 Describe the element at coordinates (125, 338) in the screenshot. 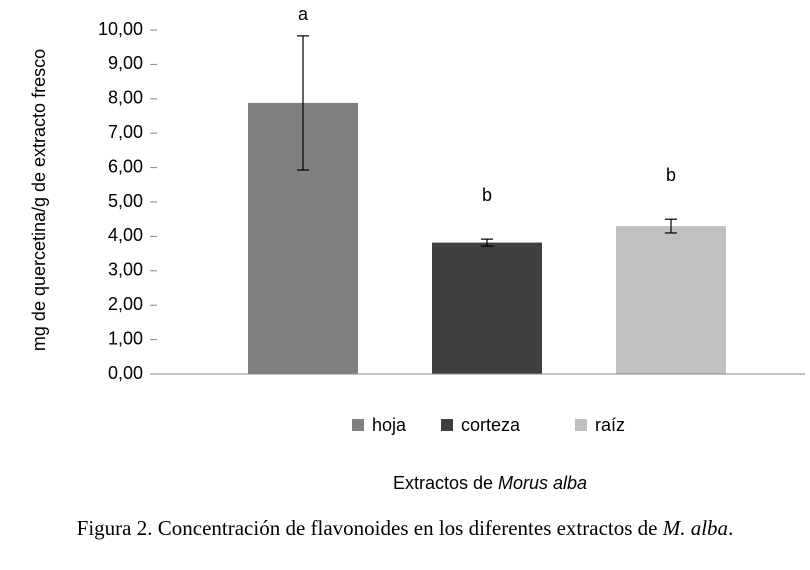

I see `y-tick-label: 1,00` at that location.